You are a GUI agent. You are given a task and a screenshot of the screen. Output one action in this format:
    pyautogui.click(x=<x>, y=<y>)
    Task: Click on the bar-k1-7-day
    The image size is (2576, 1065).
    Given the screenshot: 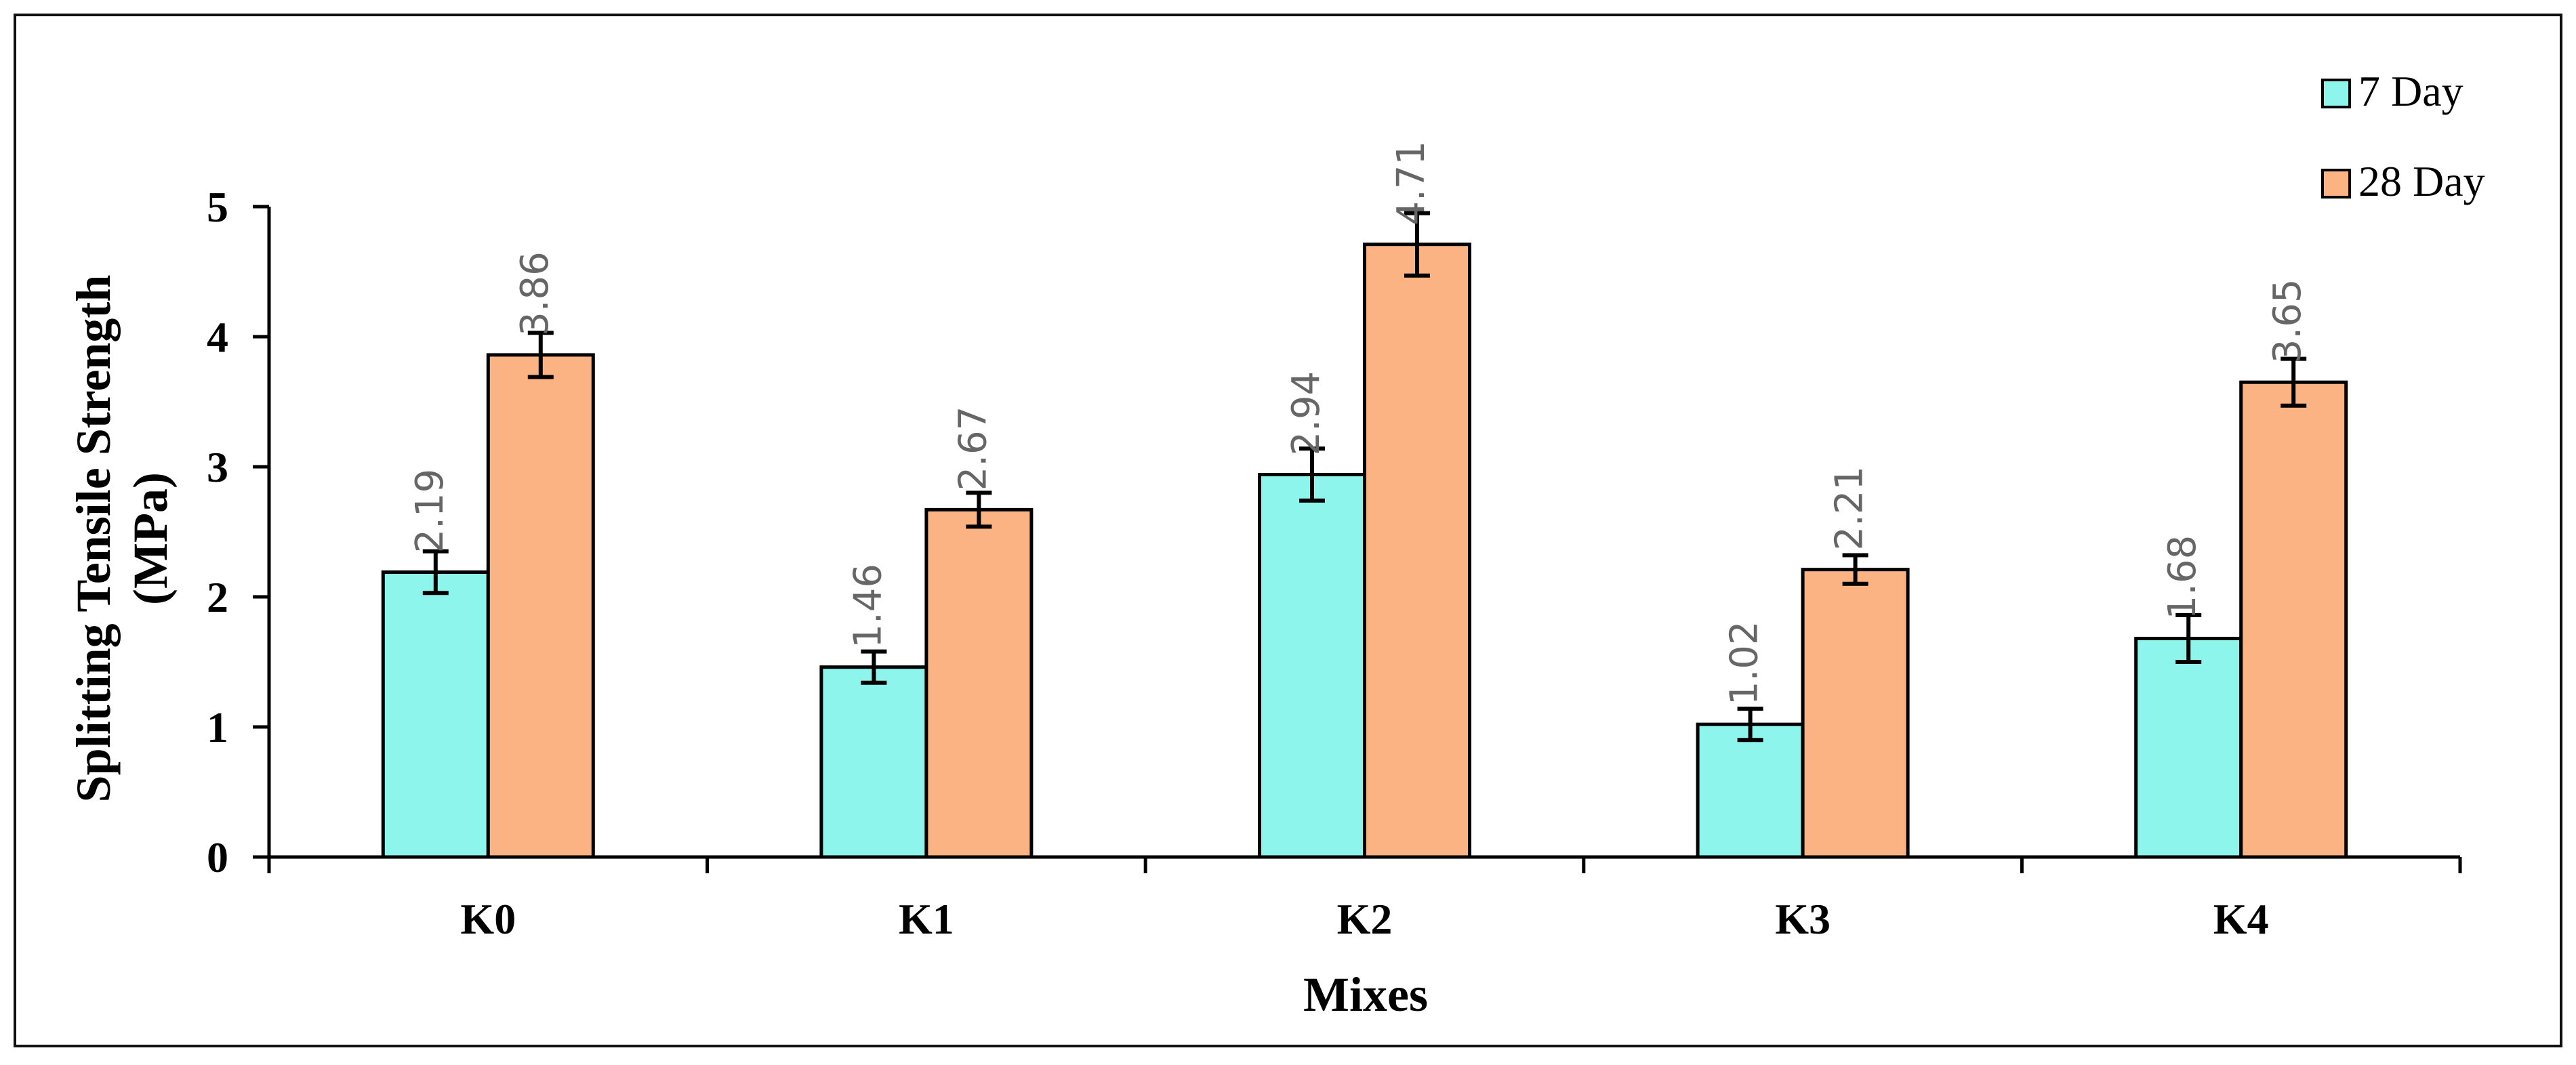 What is the action you would take?
    pyautogui.click(x=873, y=762)
    